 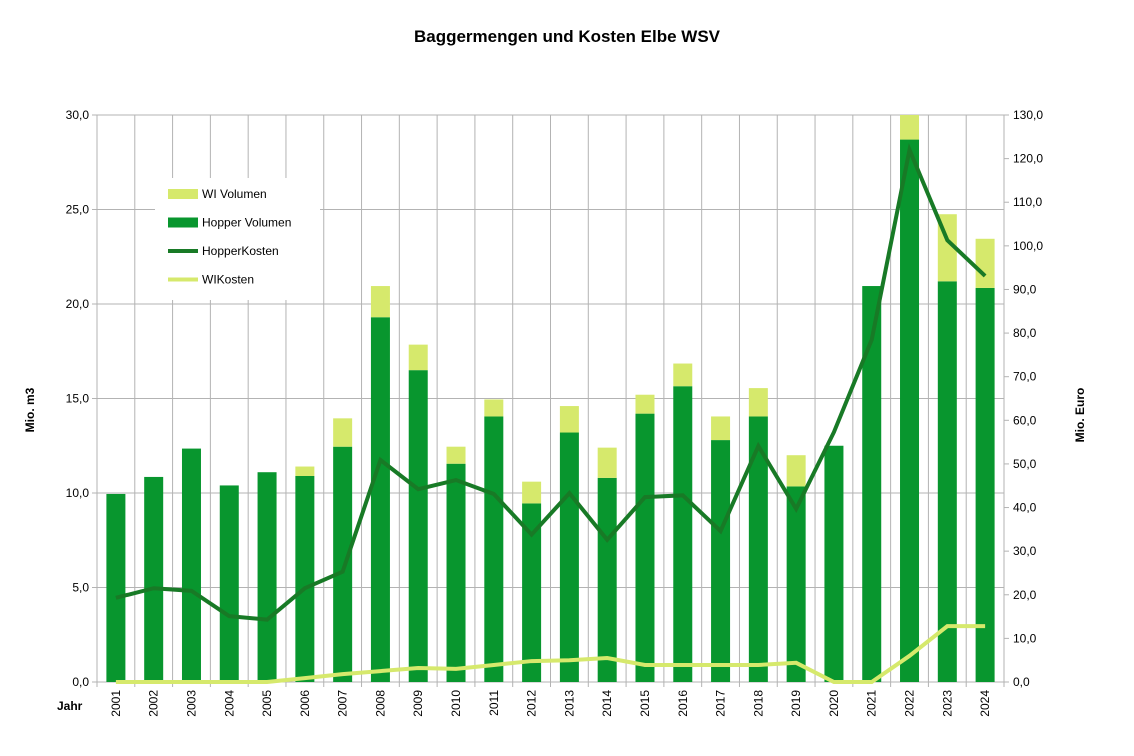 I want to click on x-tick-label: 2021, so click(x=872, y=703).